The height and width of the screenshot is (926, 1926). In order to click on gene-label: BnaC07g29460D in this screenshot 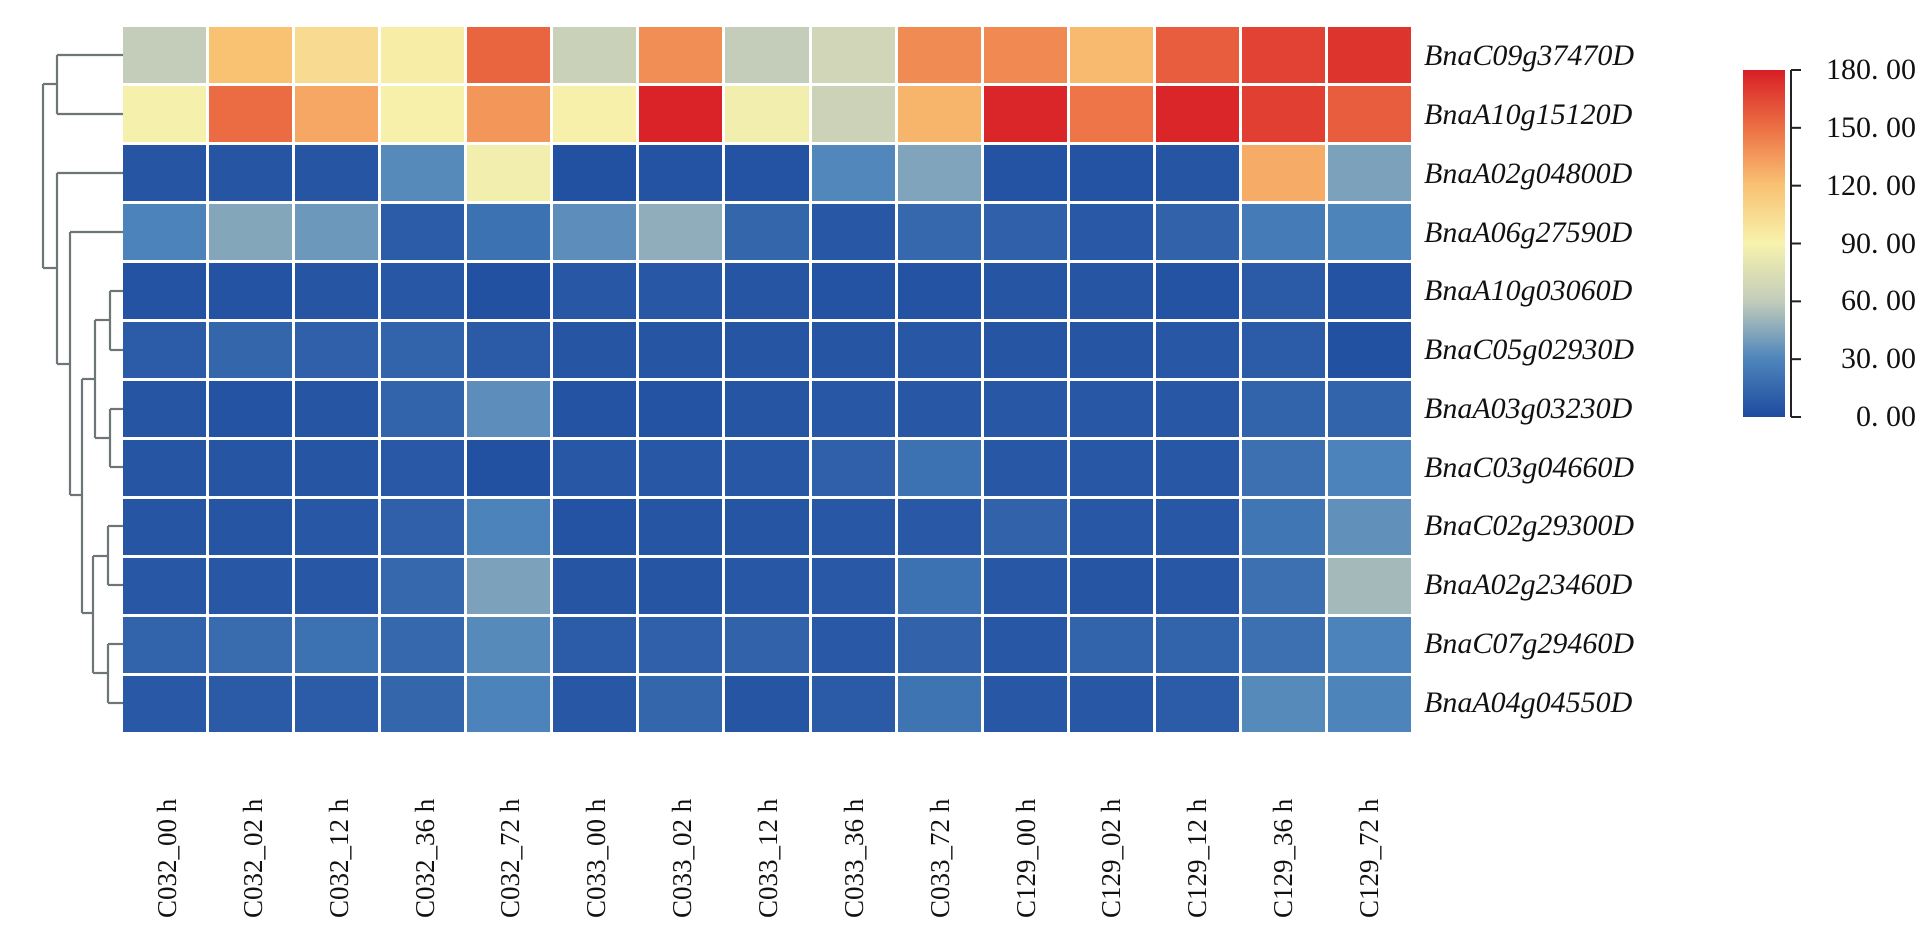, I will do `click(1529, 643)`.